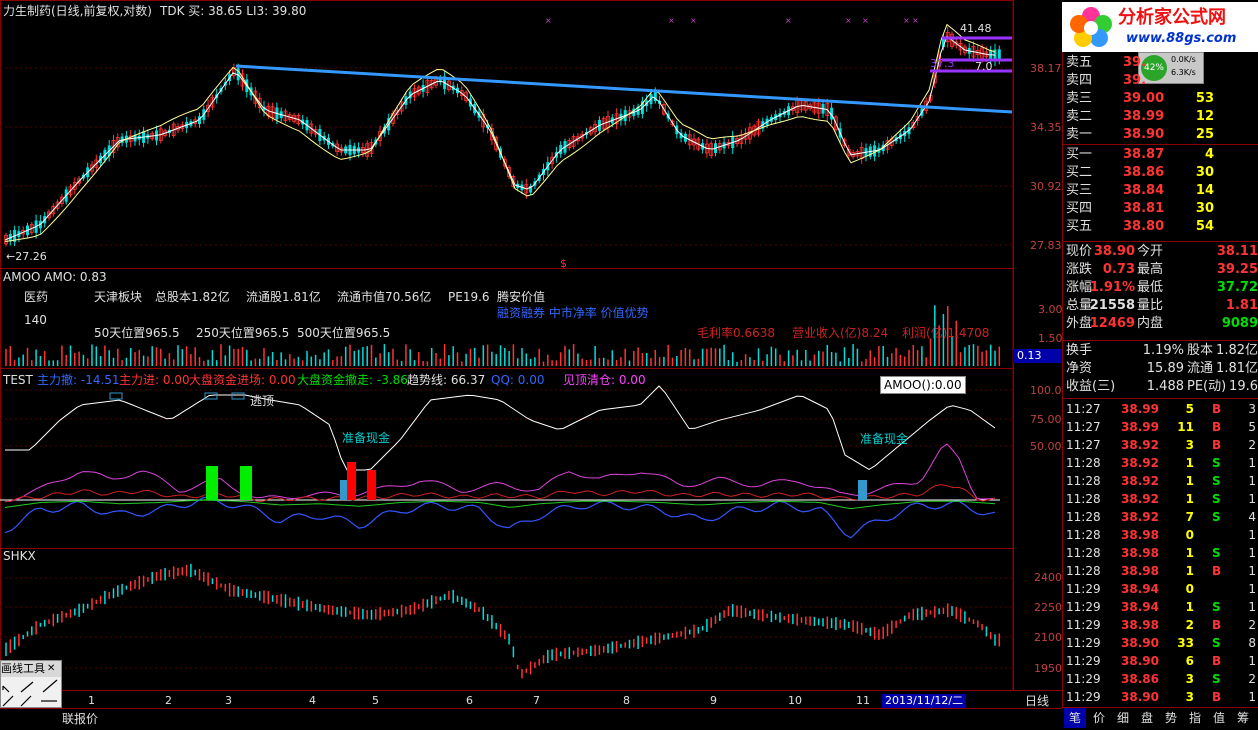  What do you see at coordinates (1160, 398) in the screenshot?
I see `tick-divider` at bounding box center [1160, 398].